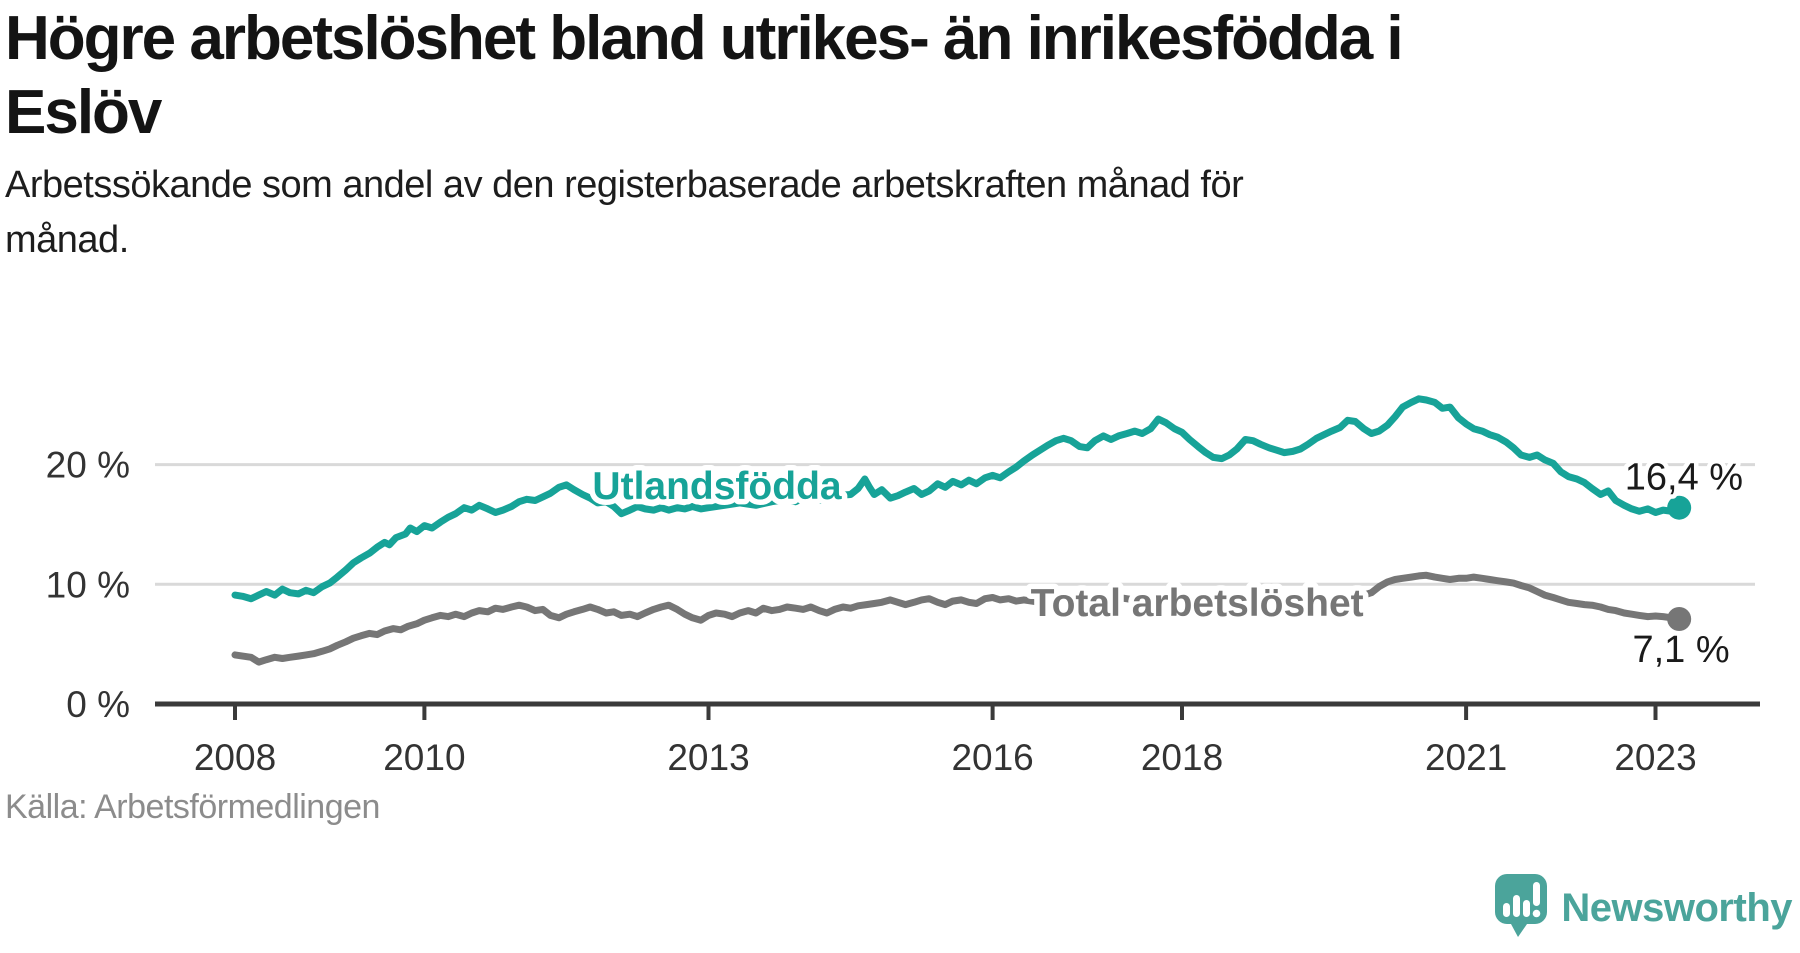 This screenshot has height=953, width=1800. What do you see at coordinates (424, 757) in the screenshot?
I see `x-tick-label-2010: 2010` at bounding box center [424, 757].